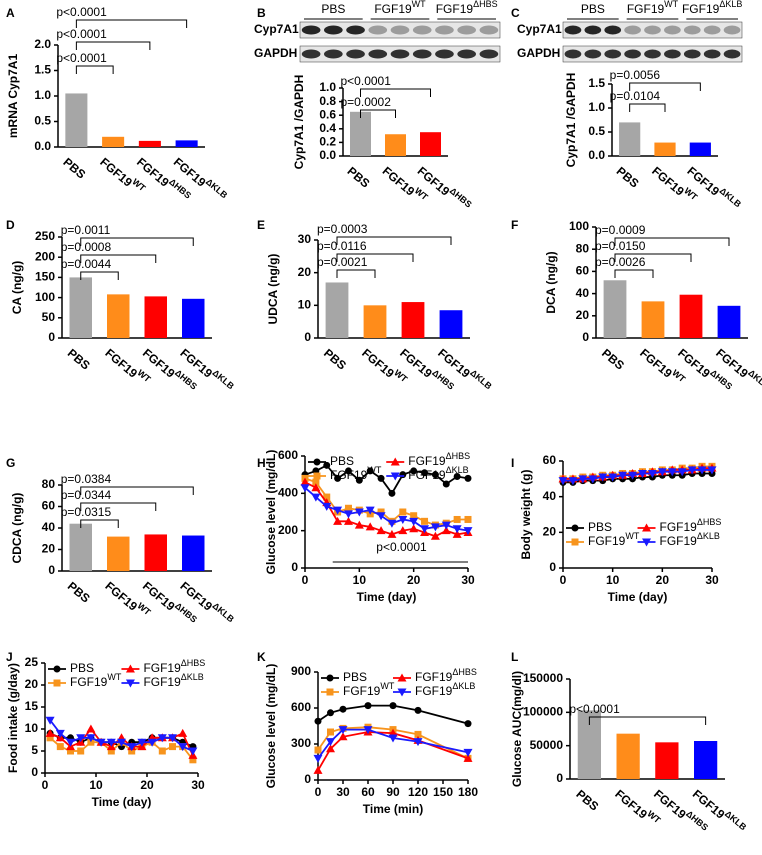  Describe the element at coordinates (712, 8) in the screenshot. I see `blot-lane-label: FGF19ΔKLB` at that location.